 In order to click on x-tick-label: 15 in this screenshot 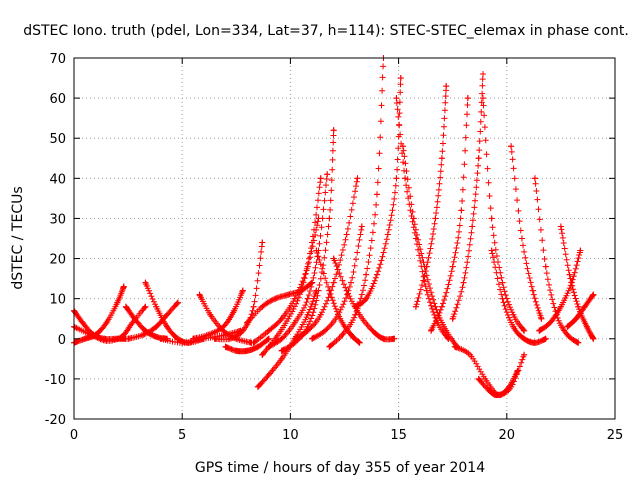, I will do `click(398, 435)`.